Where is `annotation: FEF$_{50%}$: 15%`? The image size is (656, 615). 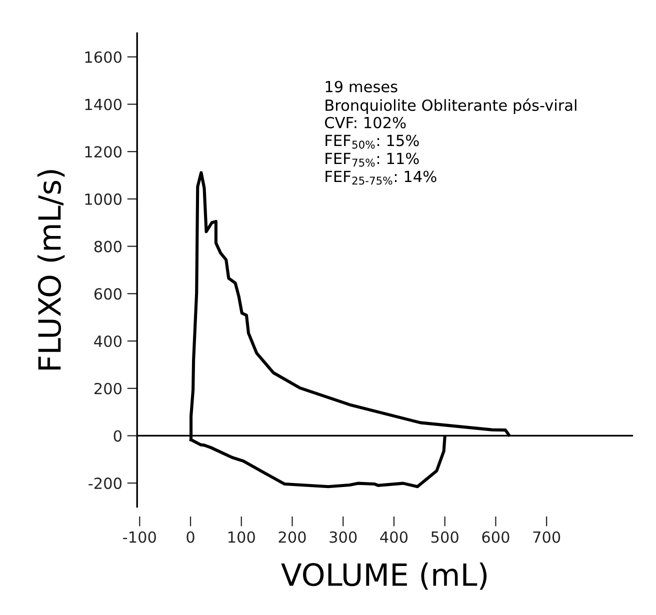
annotation: FEF$_{50%}$: 15% is located at coordinates (372, 141).